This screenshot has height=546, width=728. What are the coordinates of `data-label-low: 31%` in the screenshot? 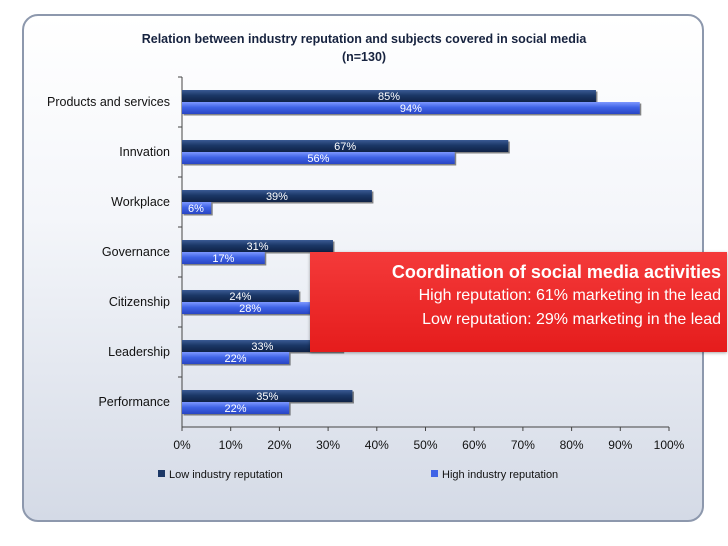 It's located at (257, 247).